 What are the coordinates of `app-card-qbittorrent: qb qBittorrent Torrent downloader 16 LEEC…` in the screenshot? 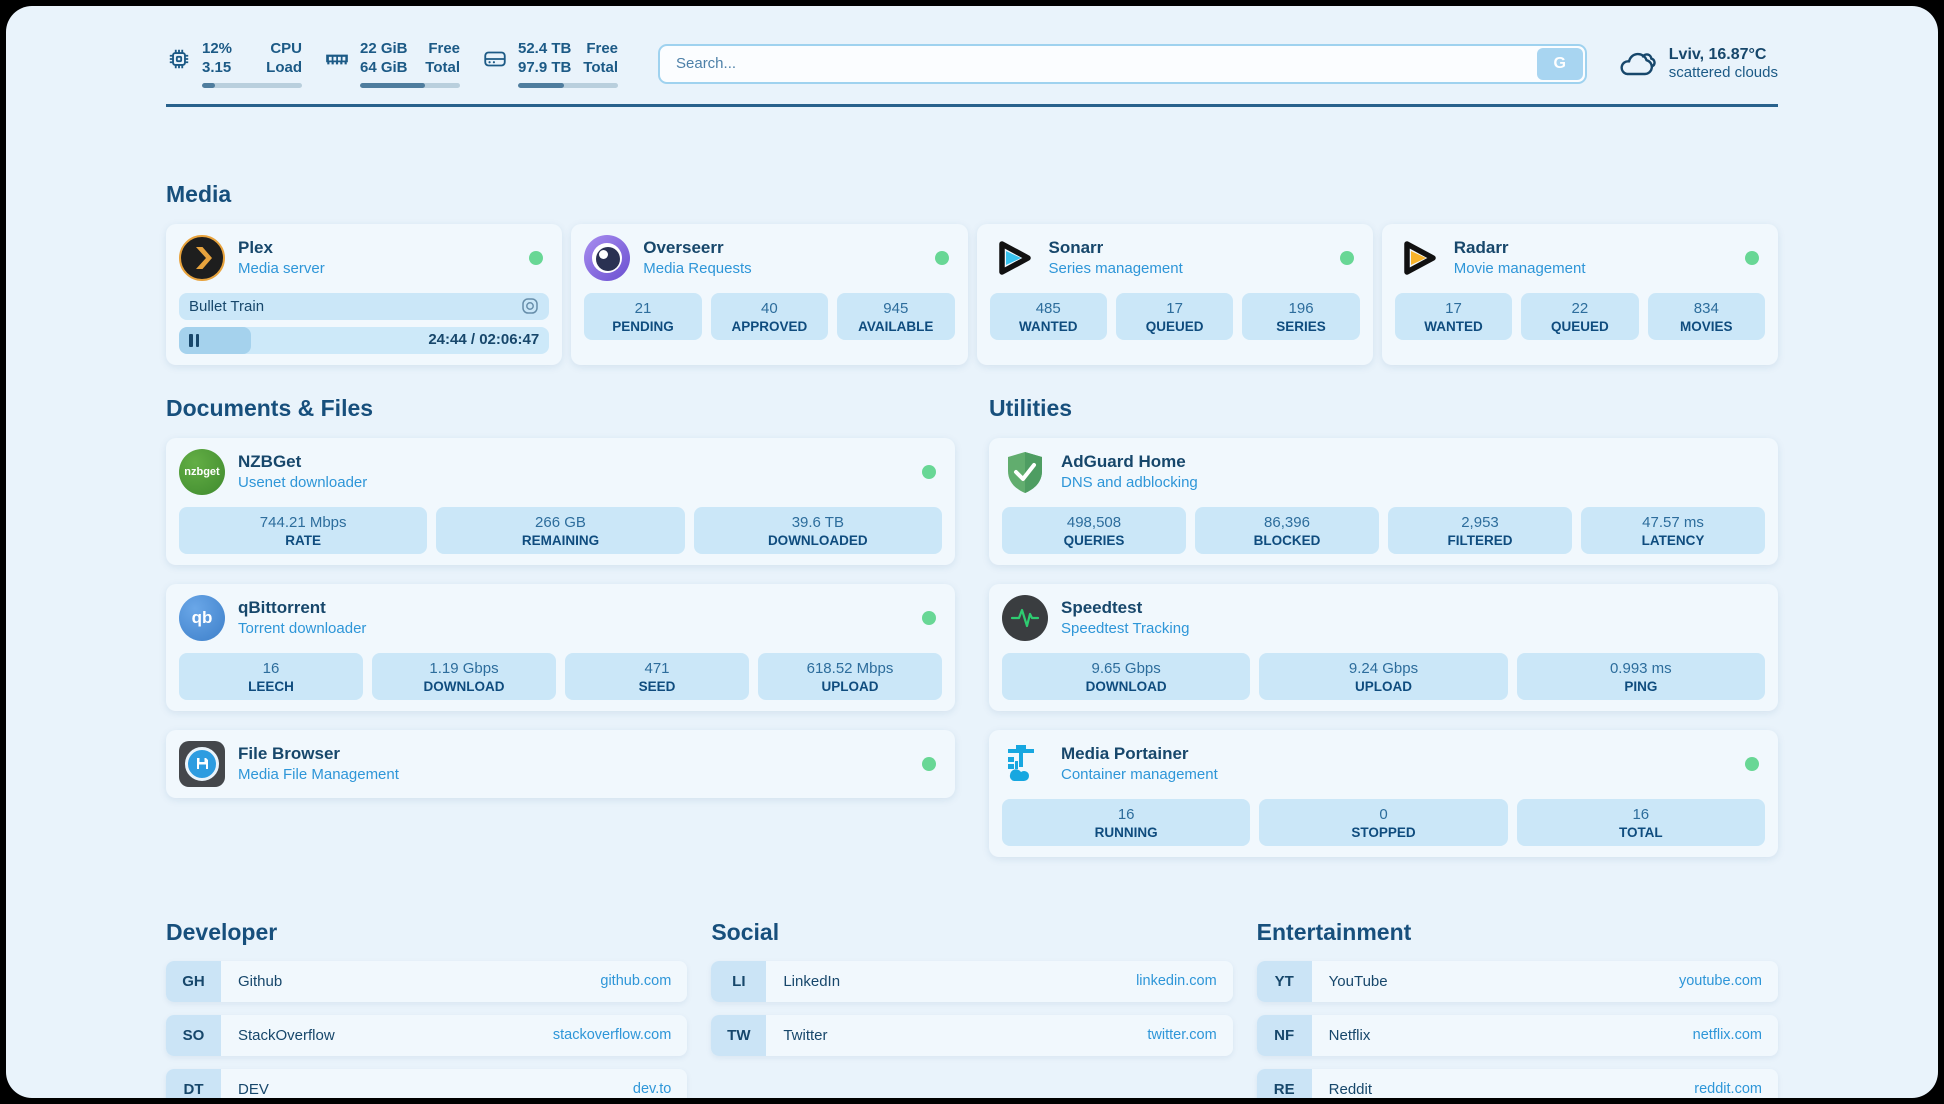 It's located at (560, 647).